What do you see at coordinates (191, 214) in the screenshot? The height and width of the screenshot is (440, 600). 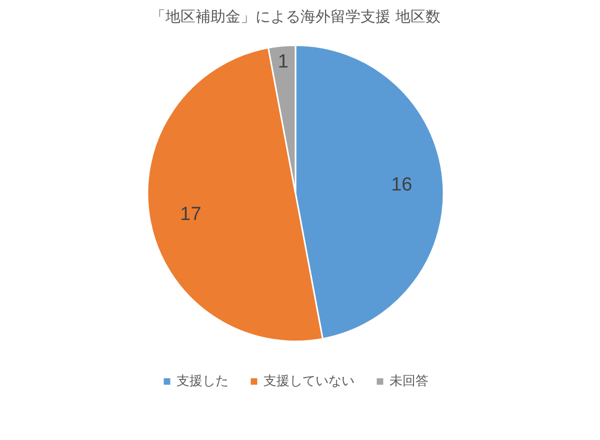 I see `data-label: 17` at bounding box center [191, 214].